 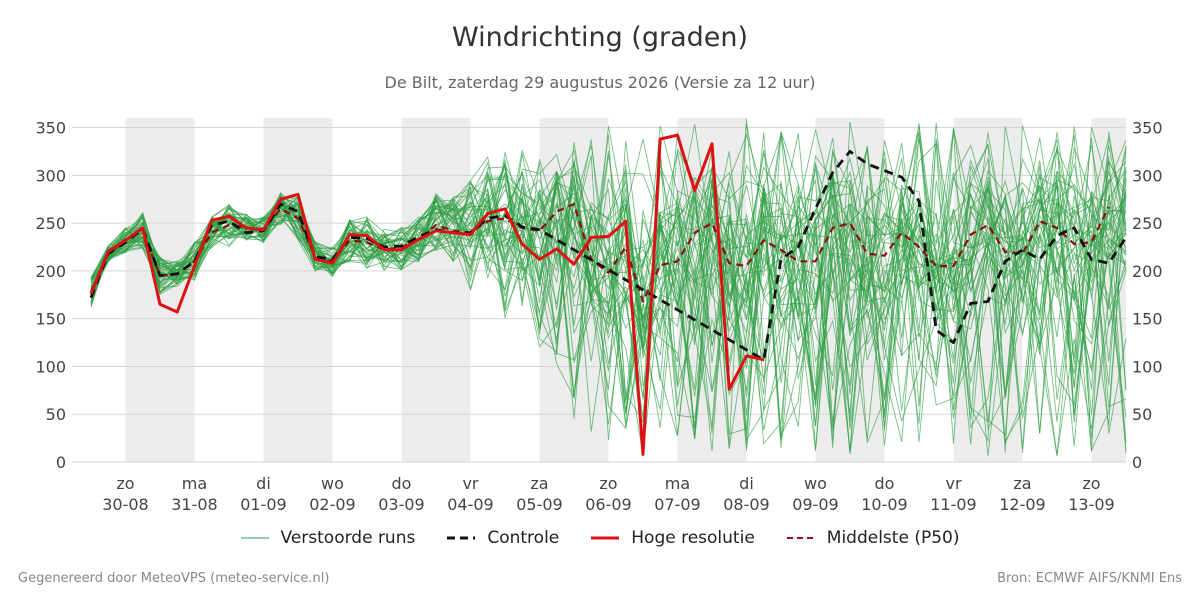 I want to click on x-tick-date: 07-09, so click(x=677, y=504).